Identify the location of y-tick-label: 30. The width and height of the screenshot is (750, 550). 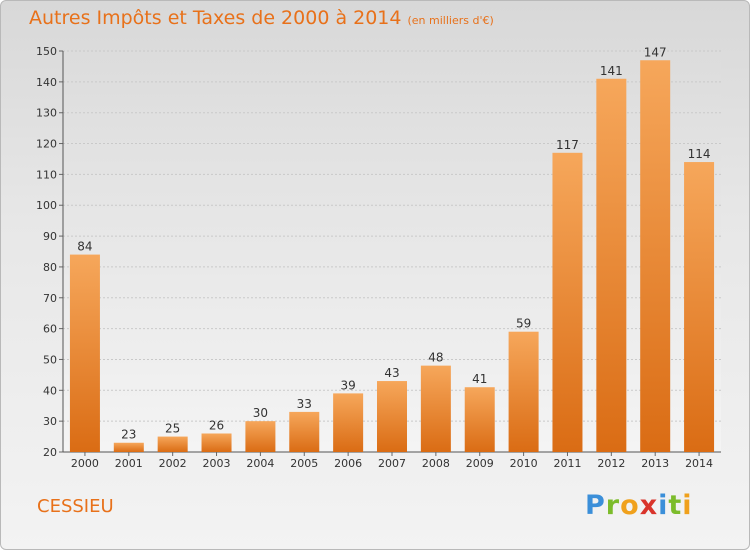
(50, 421).